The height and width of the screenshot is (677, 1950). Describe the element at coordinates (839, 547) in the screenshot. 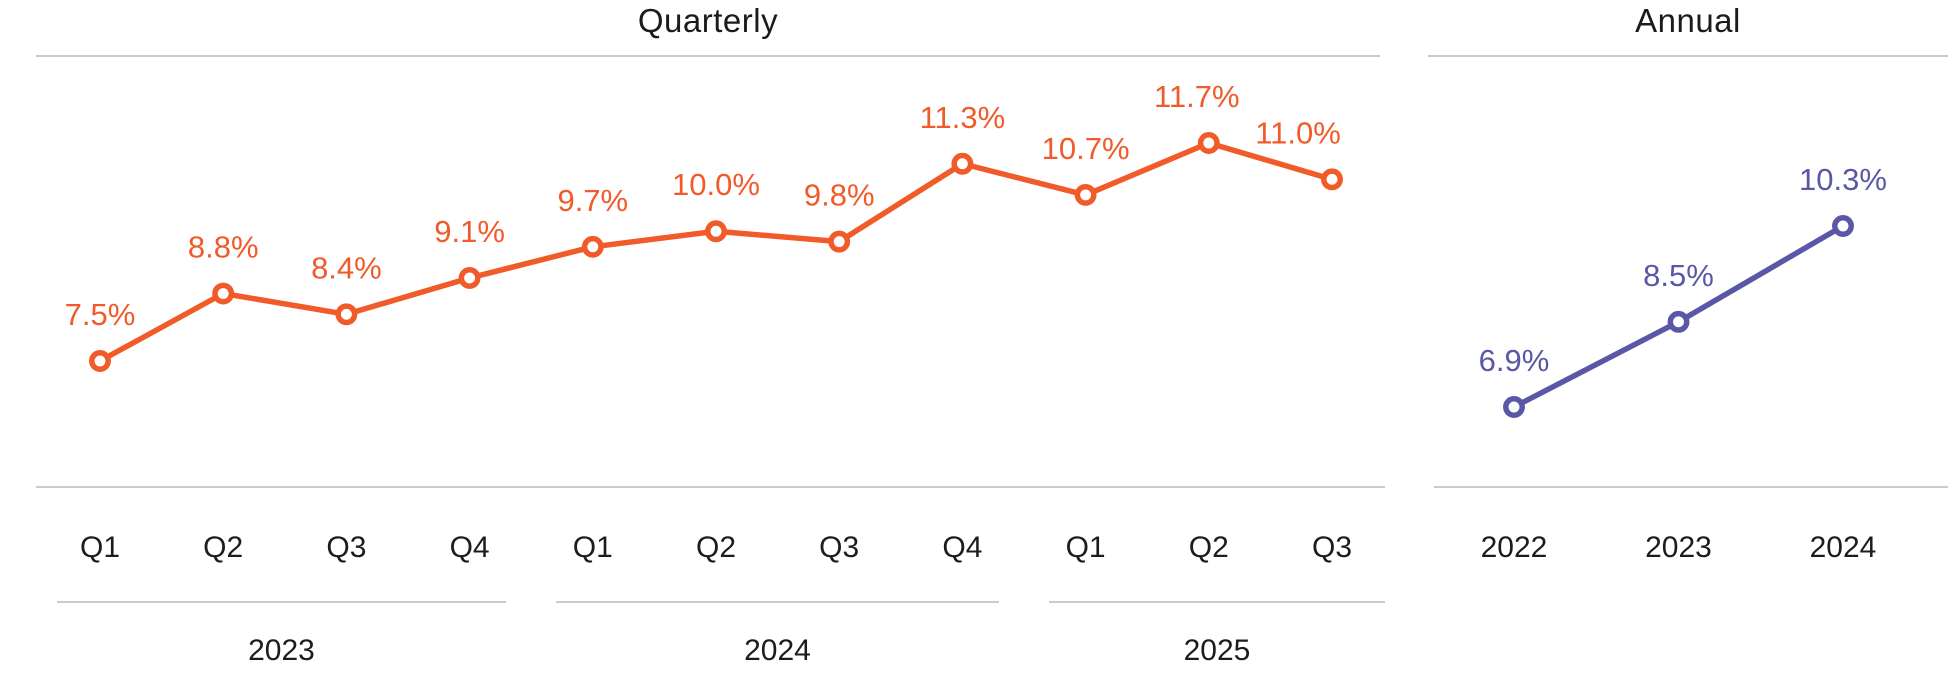

I see `quarterly-x-label-6: Q3` at that location.